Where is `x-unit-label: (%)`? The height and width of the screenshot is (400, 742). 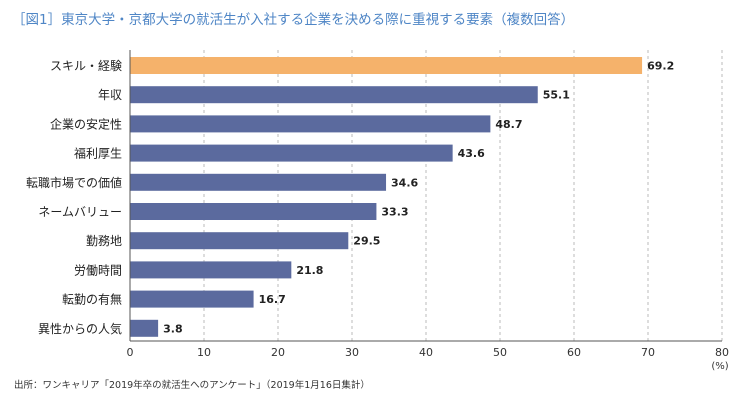 x-unit-label: (%) is located at coordinates (719, 366).